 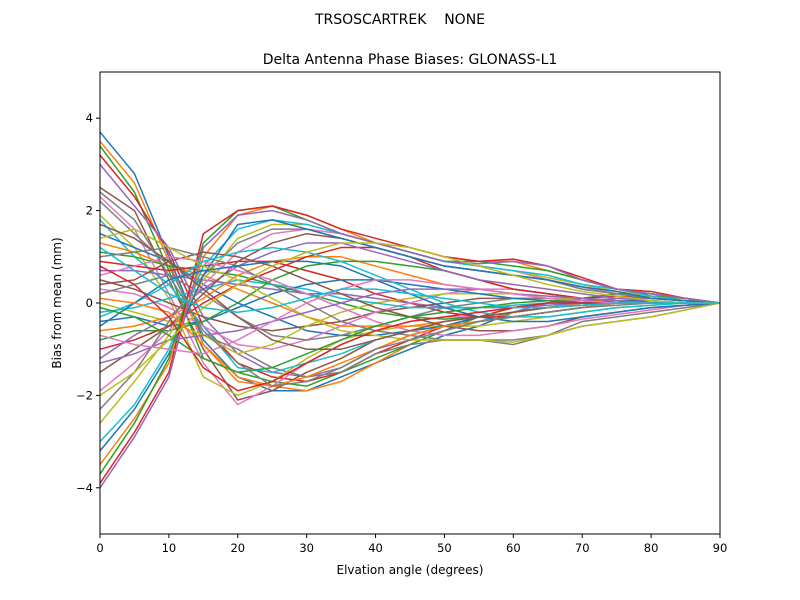 What do you see at coordinates (84, 488) in the screenshot?
I see `y-tick-label: −4` at bounding box center [84, 488].